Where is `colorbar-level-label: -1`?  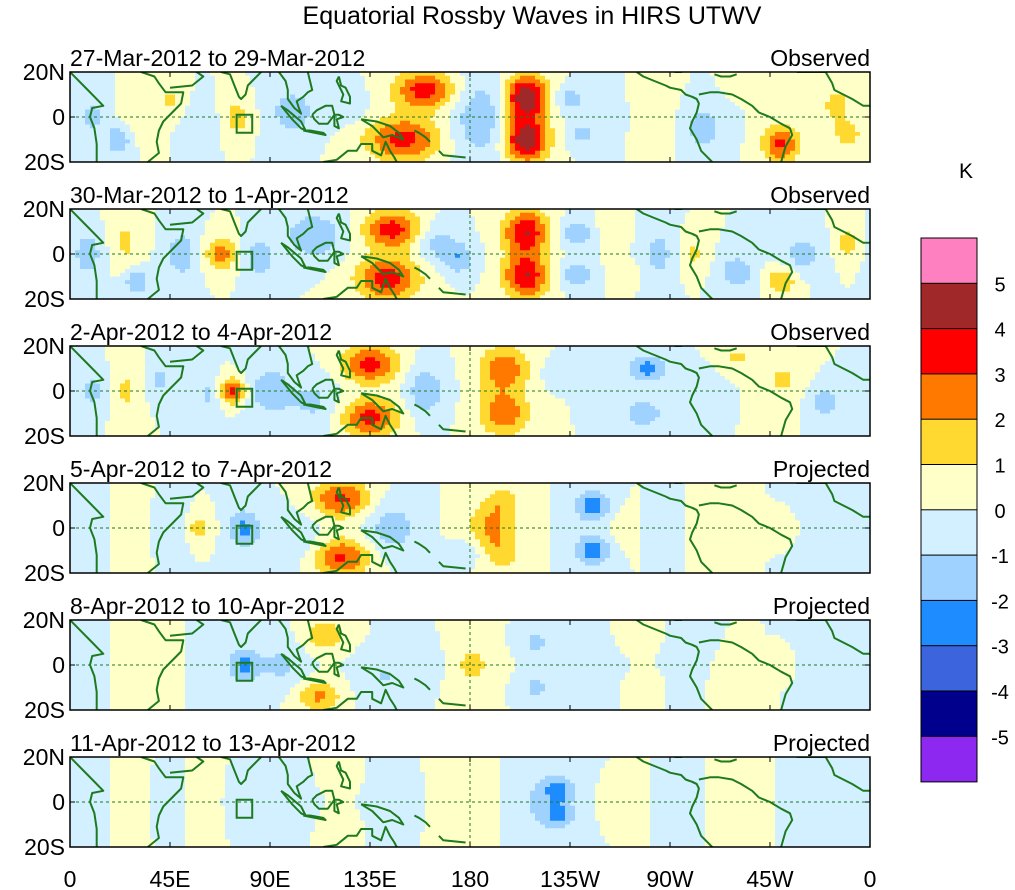 colorbar-level-label: -1 is located at coordinates (1000, 557).